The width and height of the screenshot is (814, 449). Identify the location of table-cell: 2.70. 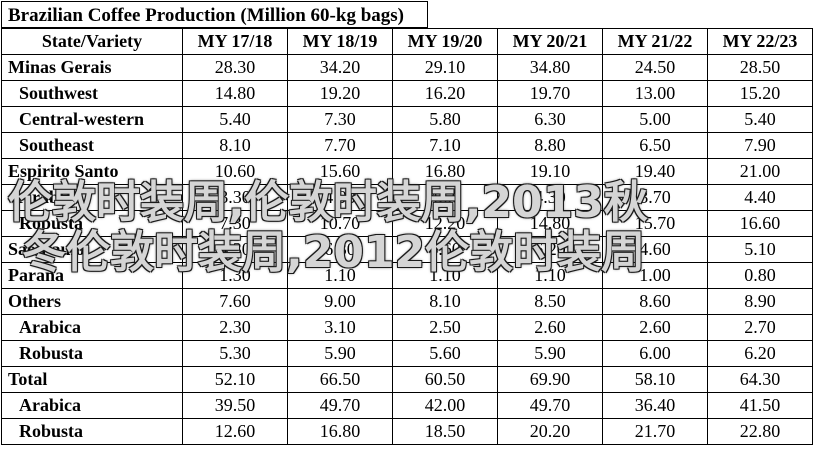
(760, 327).